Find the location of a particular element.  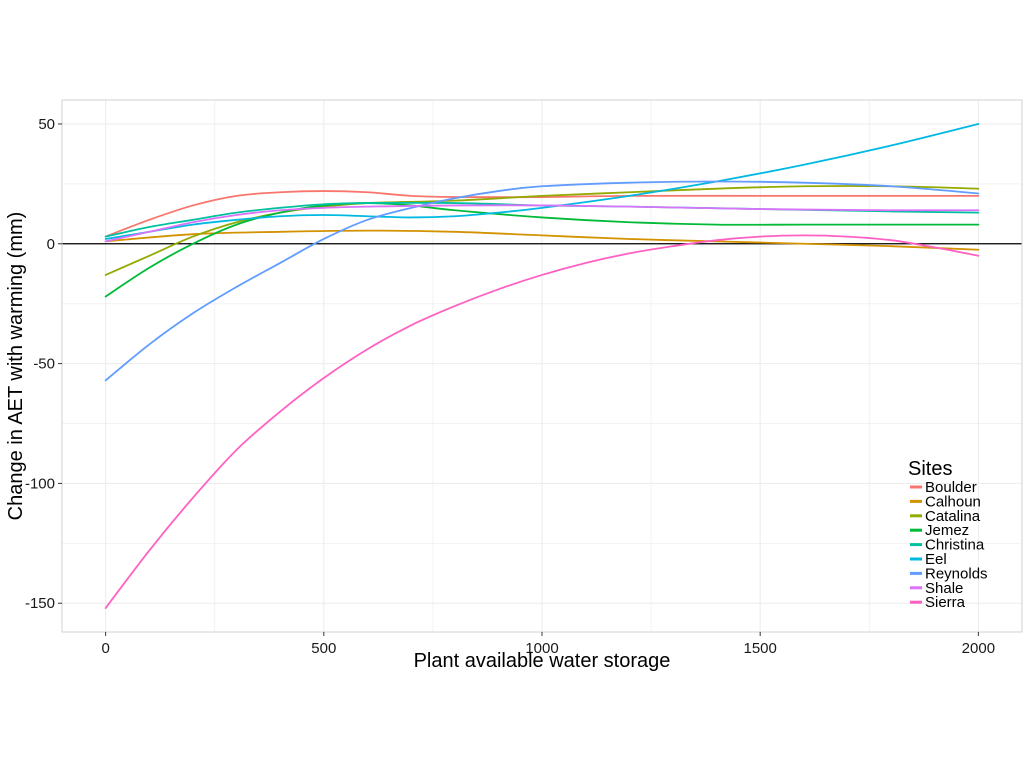

x-tick-label-2: 1000 is located at coordinates (541, 648).